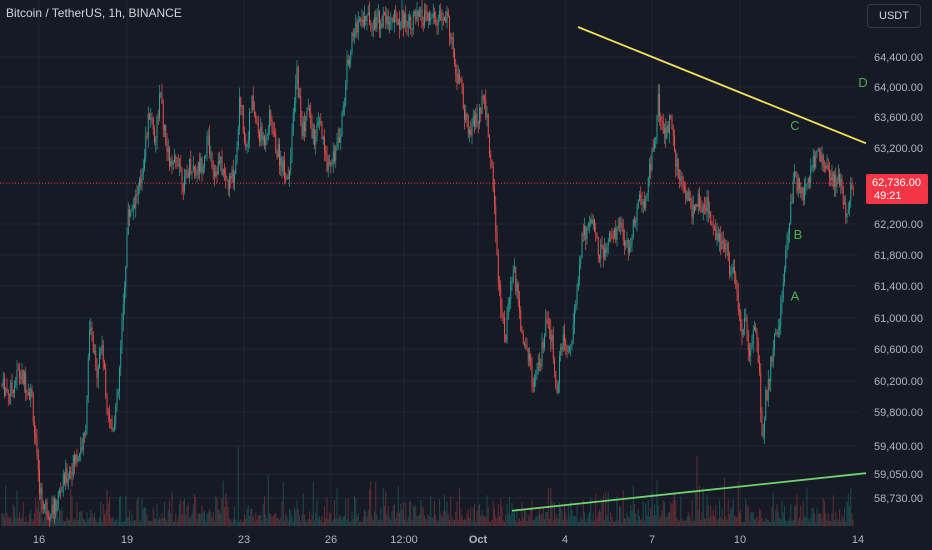 This screenshot has width=932, height=550. Describe the element at coordinates (689, 492) in the screenshot. I see `trendline-lower` at that location.